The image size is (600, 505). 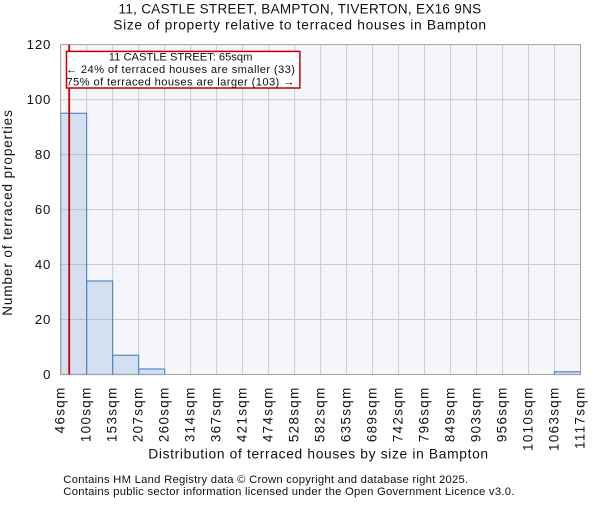 What do you see at coordinates (241, 414) in the screenshot?
I see `svg-text: 421sqm` at bounding box center [241, 414].